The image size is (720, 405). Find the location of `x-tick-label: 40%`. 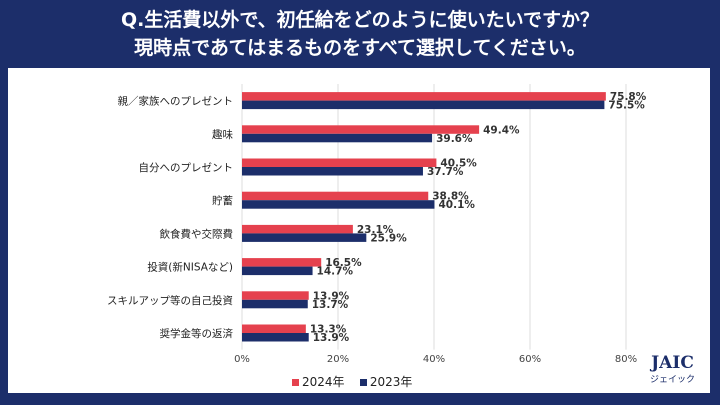

x-tick-label: 40% is located at coordinates (434, 359).